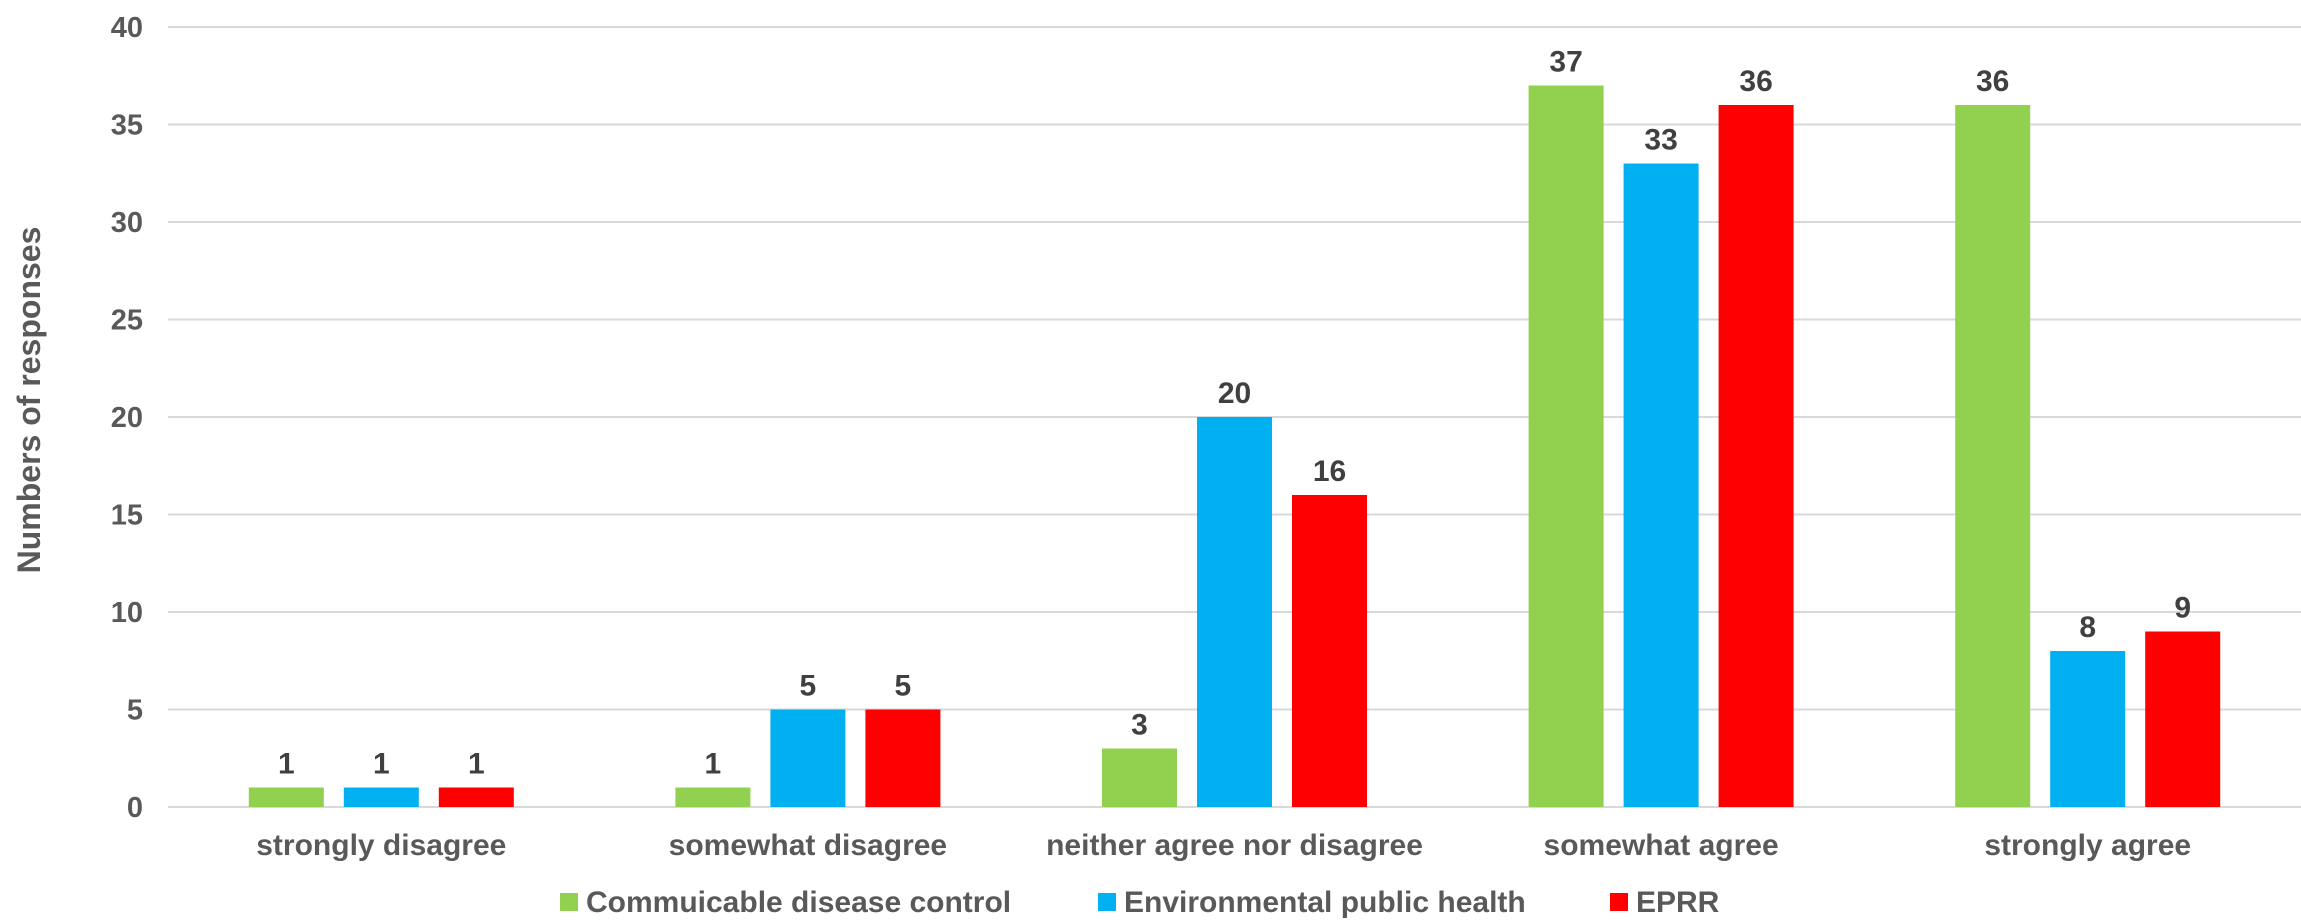 The width and height of the screenshot is (2301, 920). What do you see at coordinates (1139, 725) in the screenshot?
I see `bar-value-label: 3` at bounding box center [1139, 725].